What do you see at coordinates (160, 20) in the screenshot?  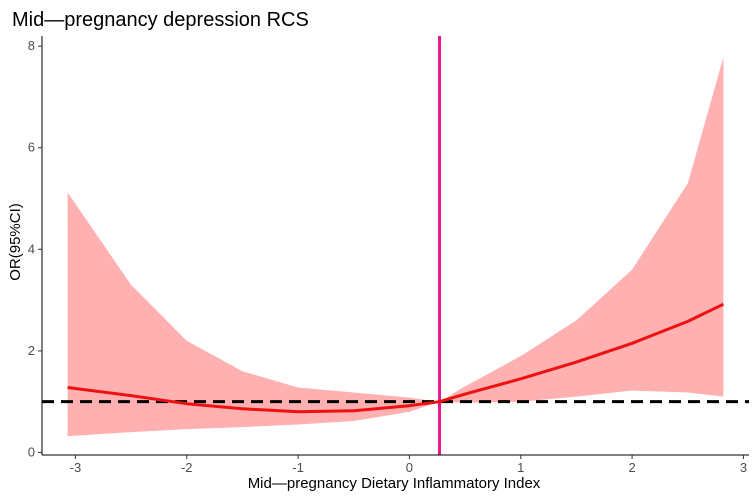 I see `chart-title: Mid—pregnancy depression RCS` at bounding box center [160, 20].